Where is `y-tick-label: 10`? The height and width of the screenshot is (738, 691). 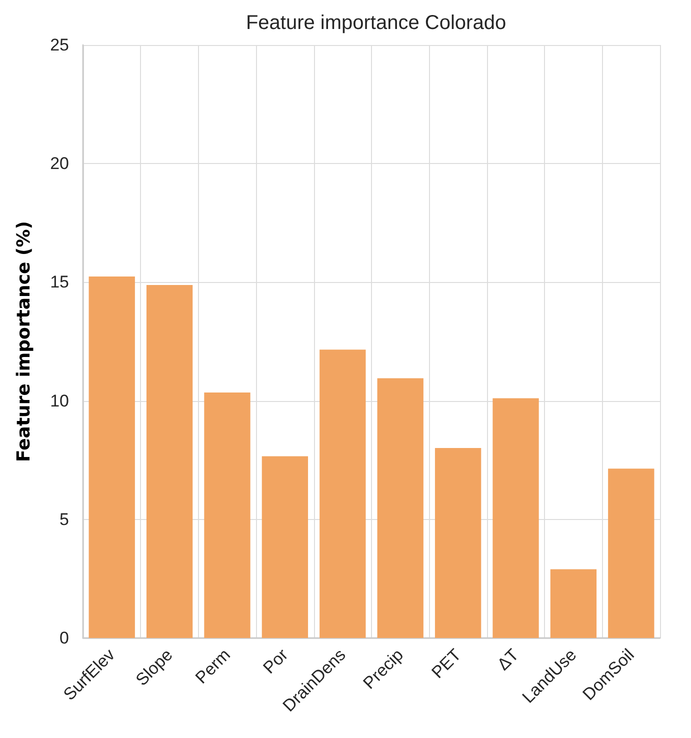 y-tick-label: 10 is located at coordinates (59, 400).